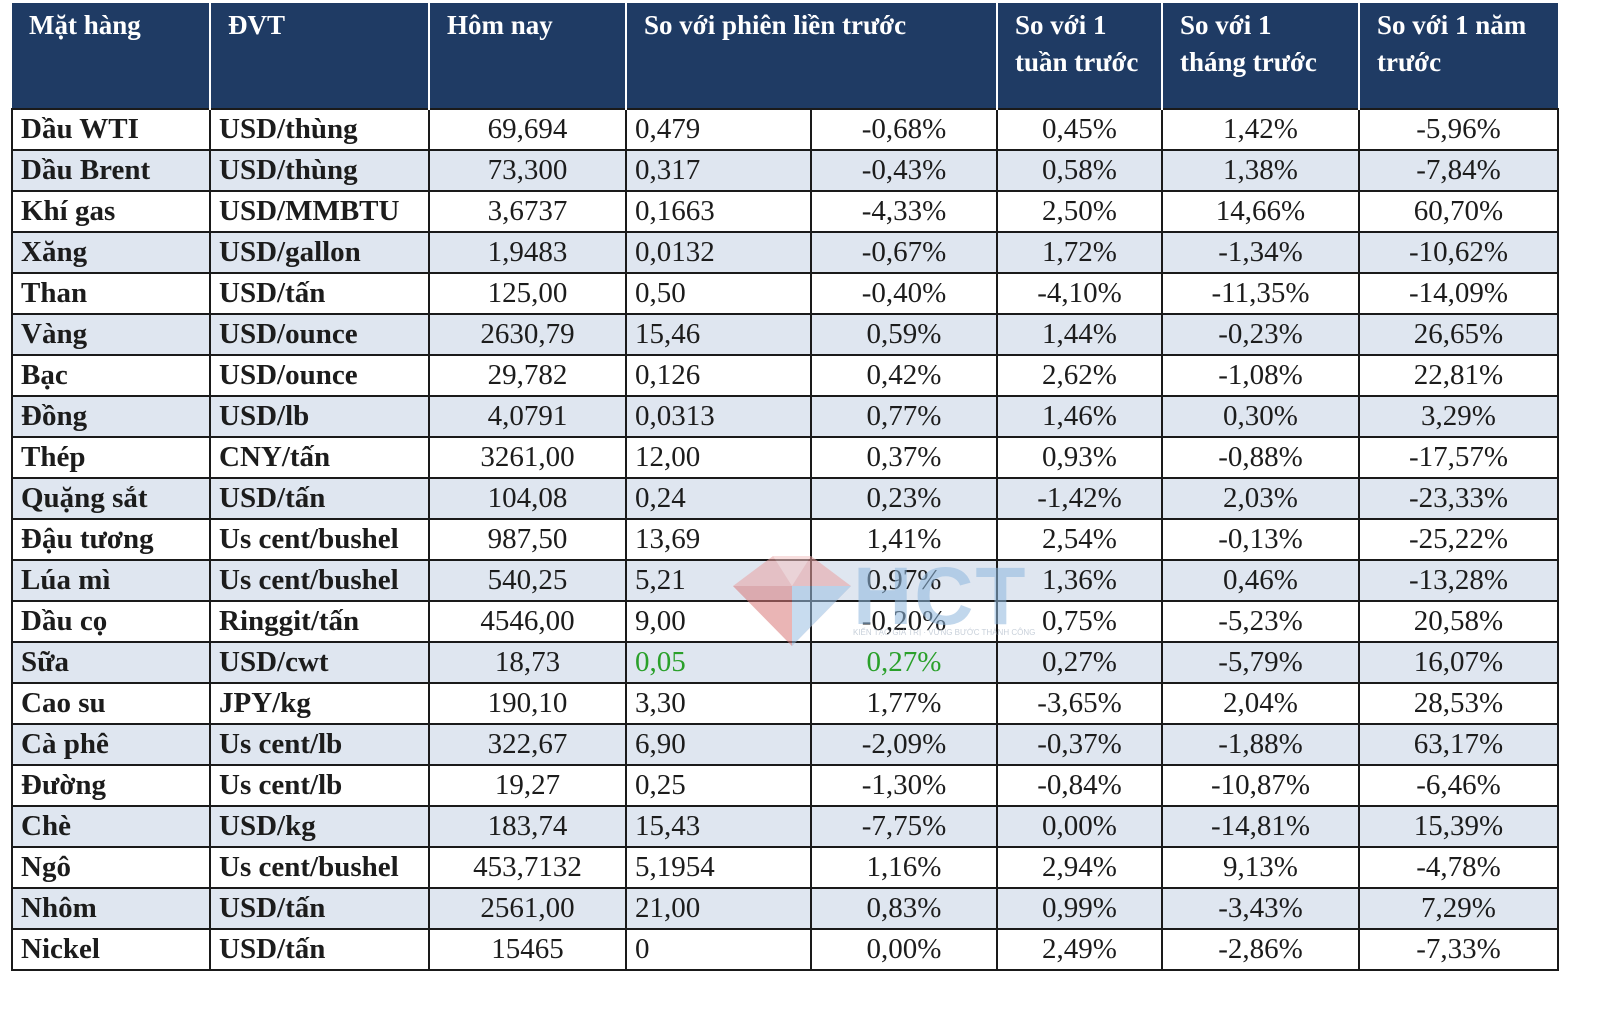  Describe the element at coordinates (718, 129) in the screenshot. I see `cell-chg: 0,479` at that location.